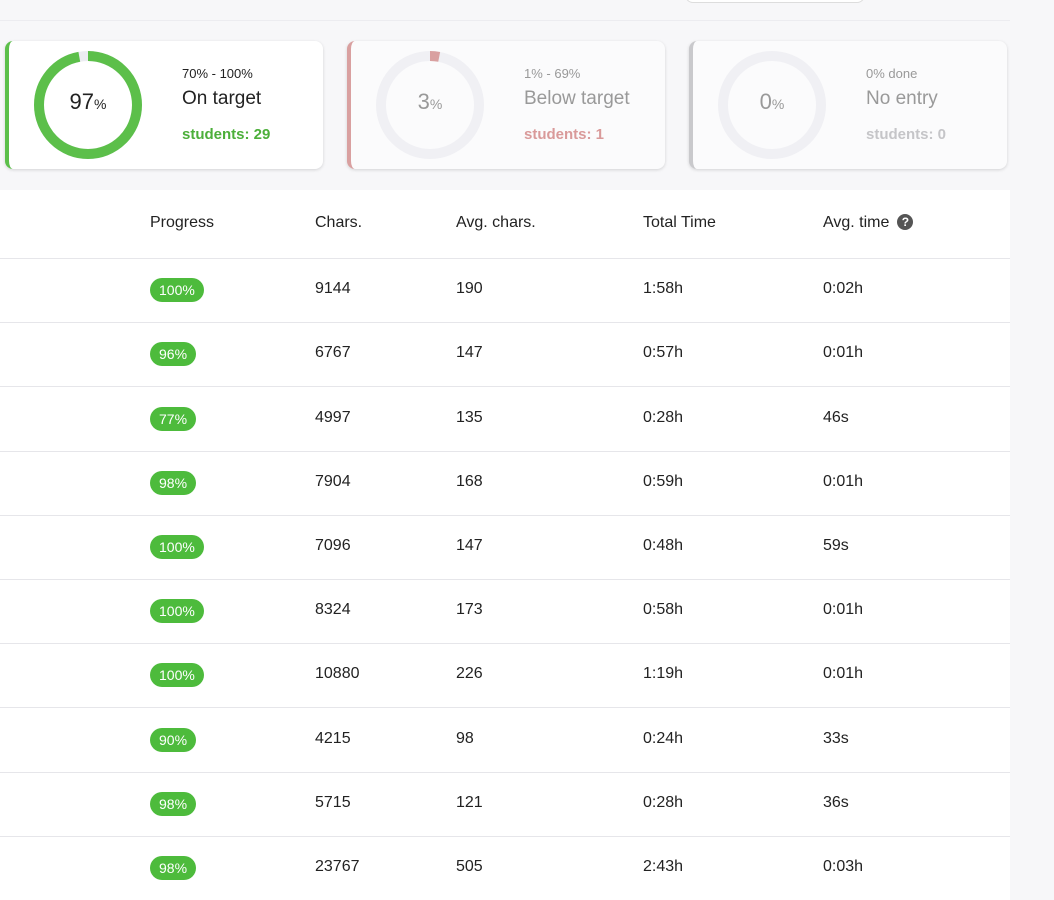  I want to click on cell: 0:03h, so click(843, 866).